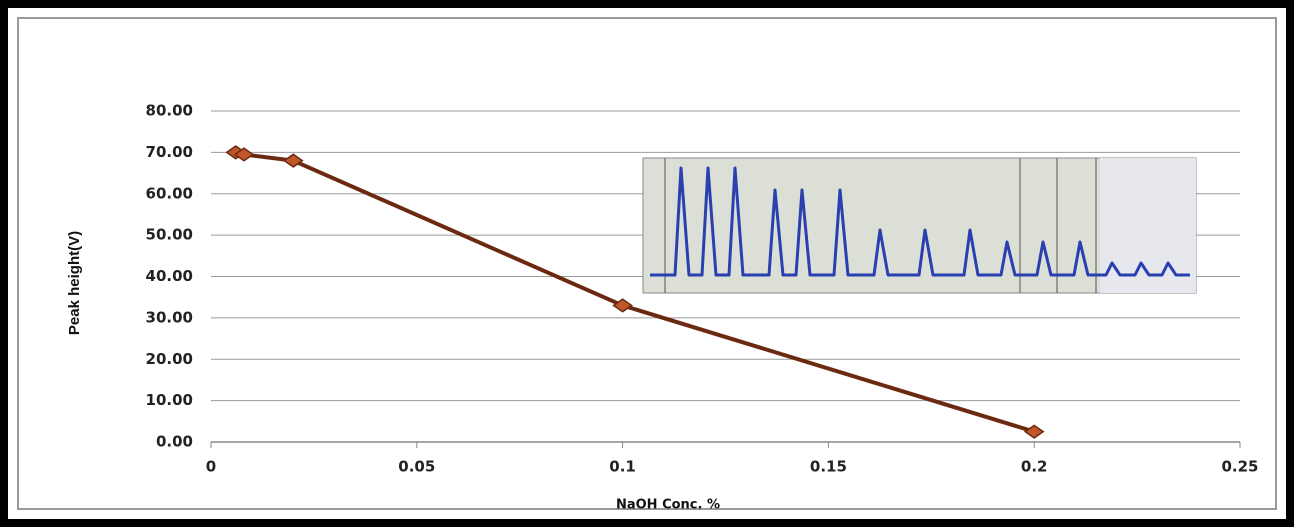 The height and width of the screenshot is (527, 1294). Describe the element at coordinates (74, 283) in the screenshot. I see `y-axis-title: Peak height(V)` at that location.